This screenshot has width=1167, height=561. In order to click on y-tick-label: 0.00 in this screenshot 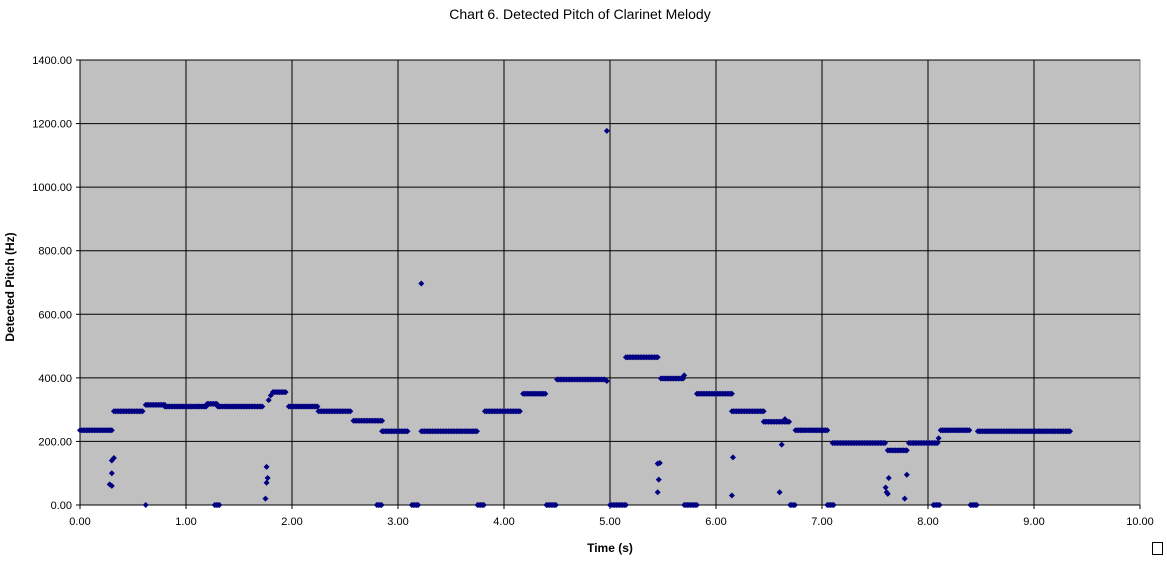, I will do `click(61, 506)`.